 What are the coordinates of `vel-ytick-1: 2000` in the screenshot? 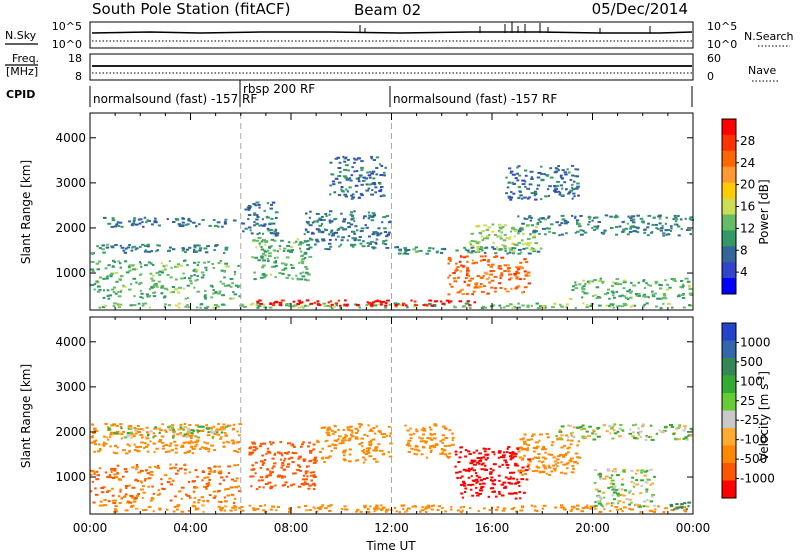 It's located at (70, 432).